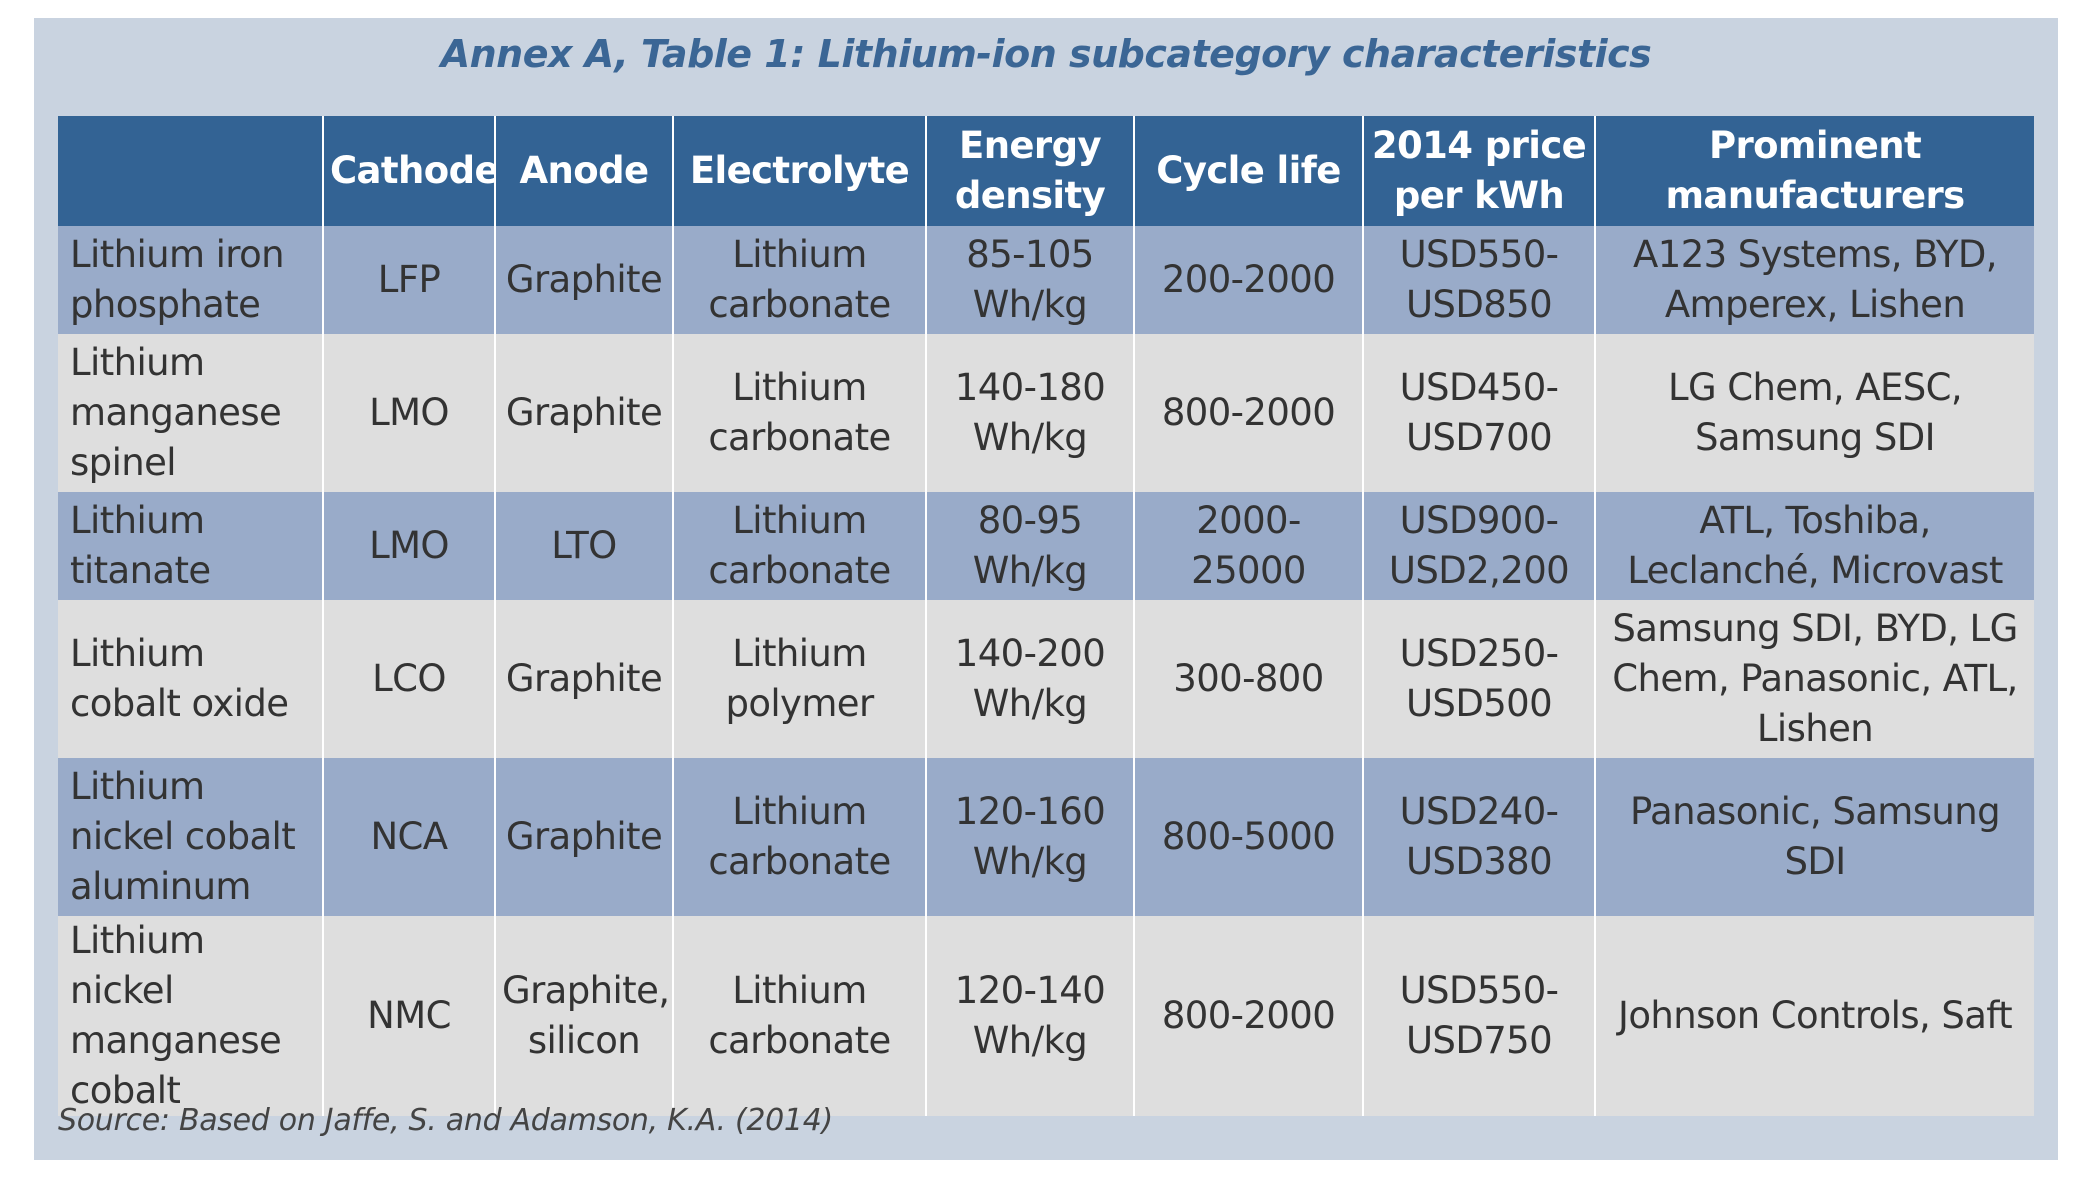  I want to click on cell-manufacturers: Johnson Controls, Saft, so click(1814, 1016).